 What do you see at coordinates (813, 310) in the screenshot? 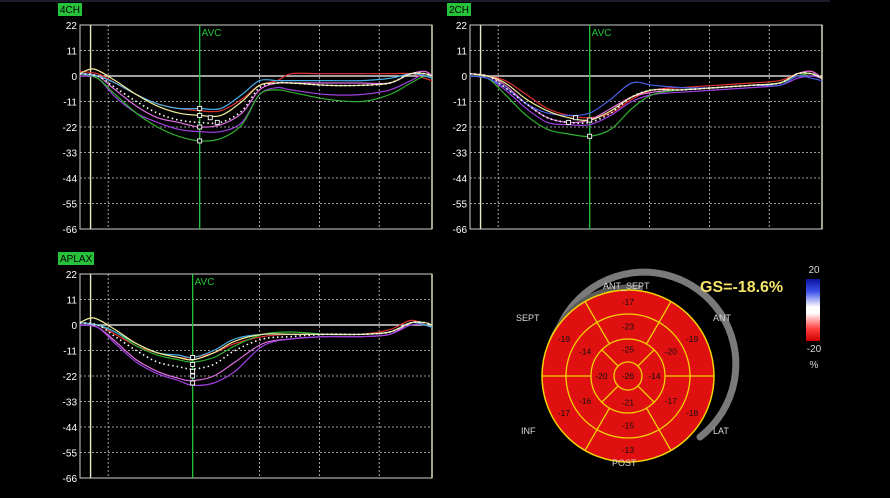
I see `color-scale-bar` at bounding box center [813, 310].